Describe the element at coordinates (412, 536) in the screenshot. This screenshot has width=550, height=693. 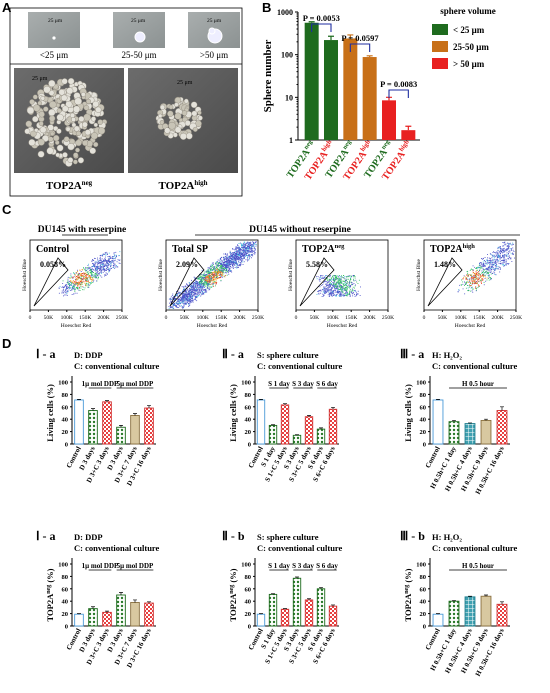
I see `chart-d-title: Ⅲ - b` at that location.